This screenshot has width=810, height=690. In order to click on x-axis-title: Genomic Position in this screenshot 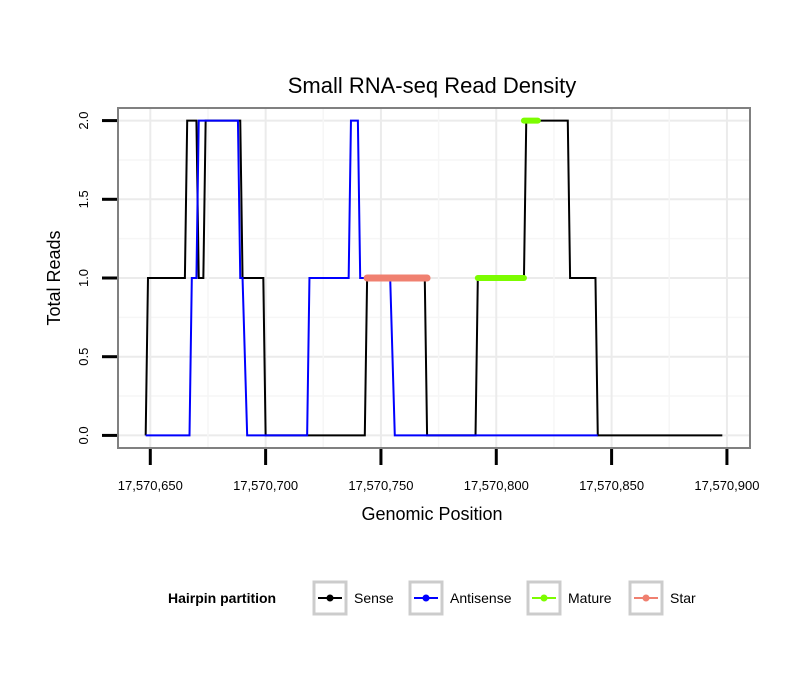, I will do `click(431, 514)`.